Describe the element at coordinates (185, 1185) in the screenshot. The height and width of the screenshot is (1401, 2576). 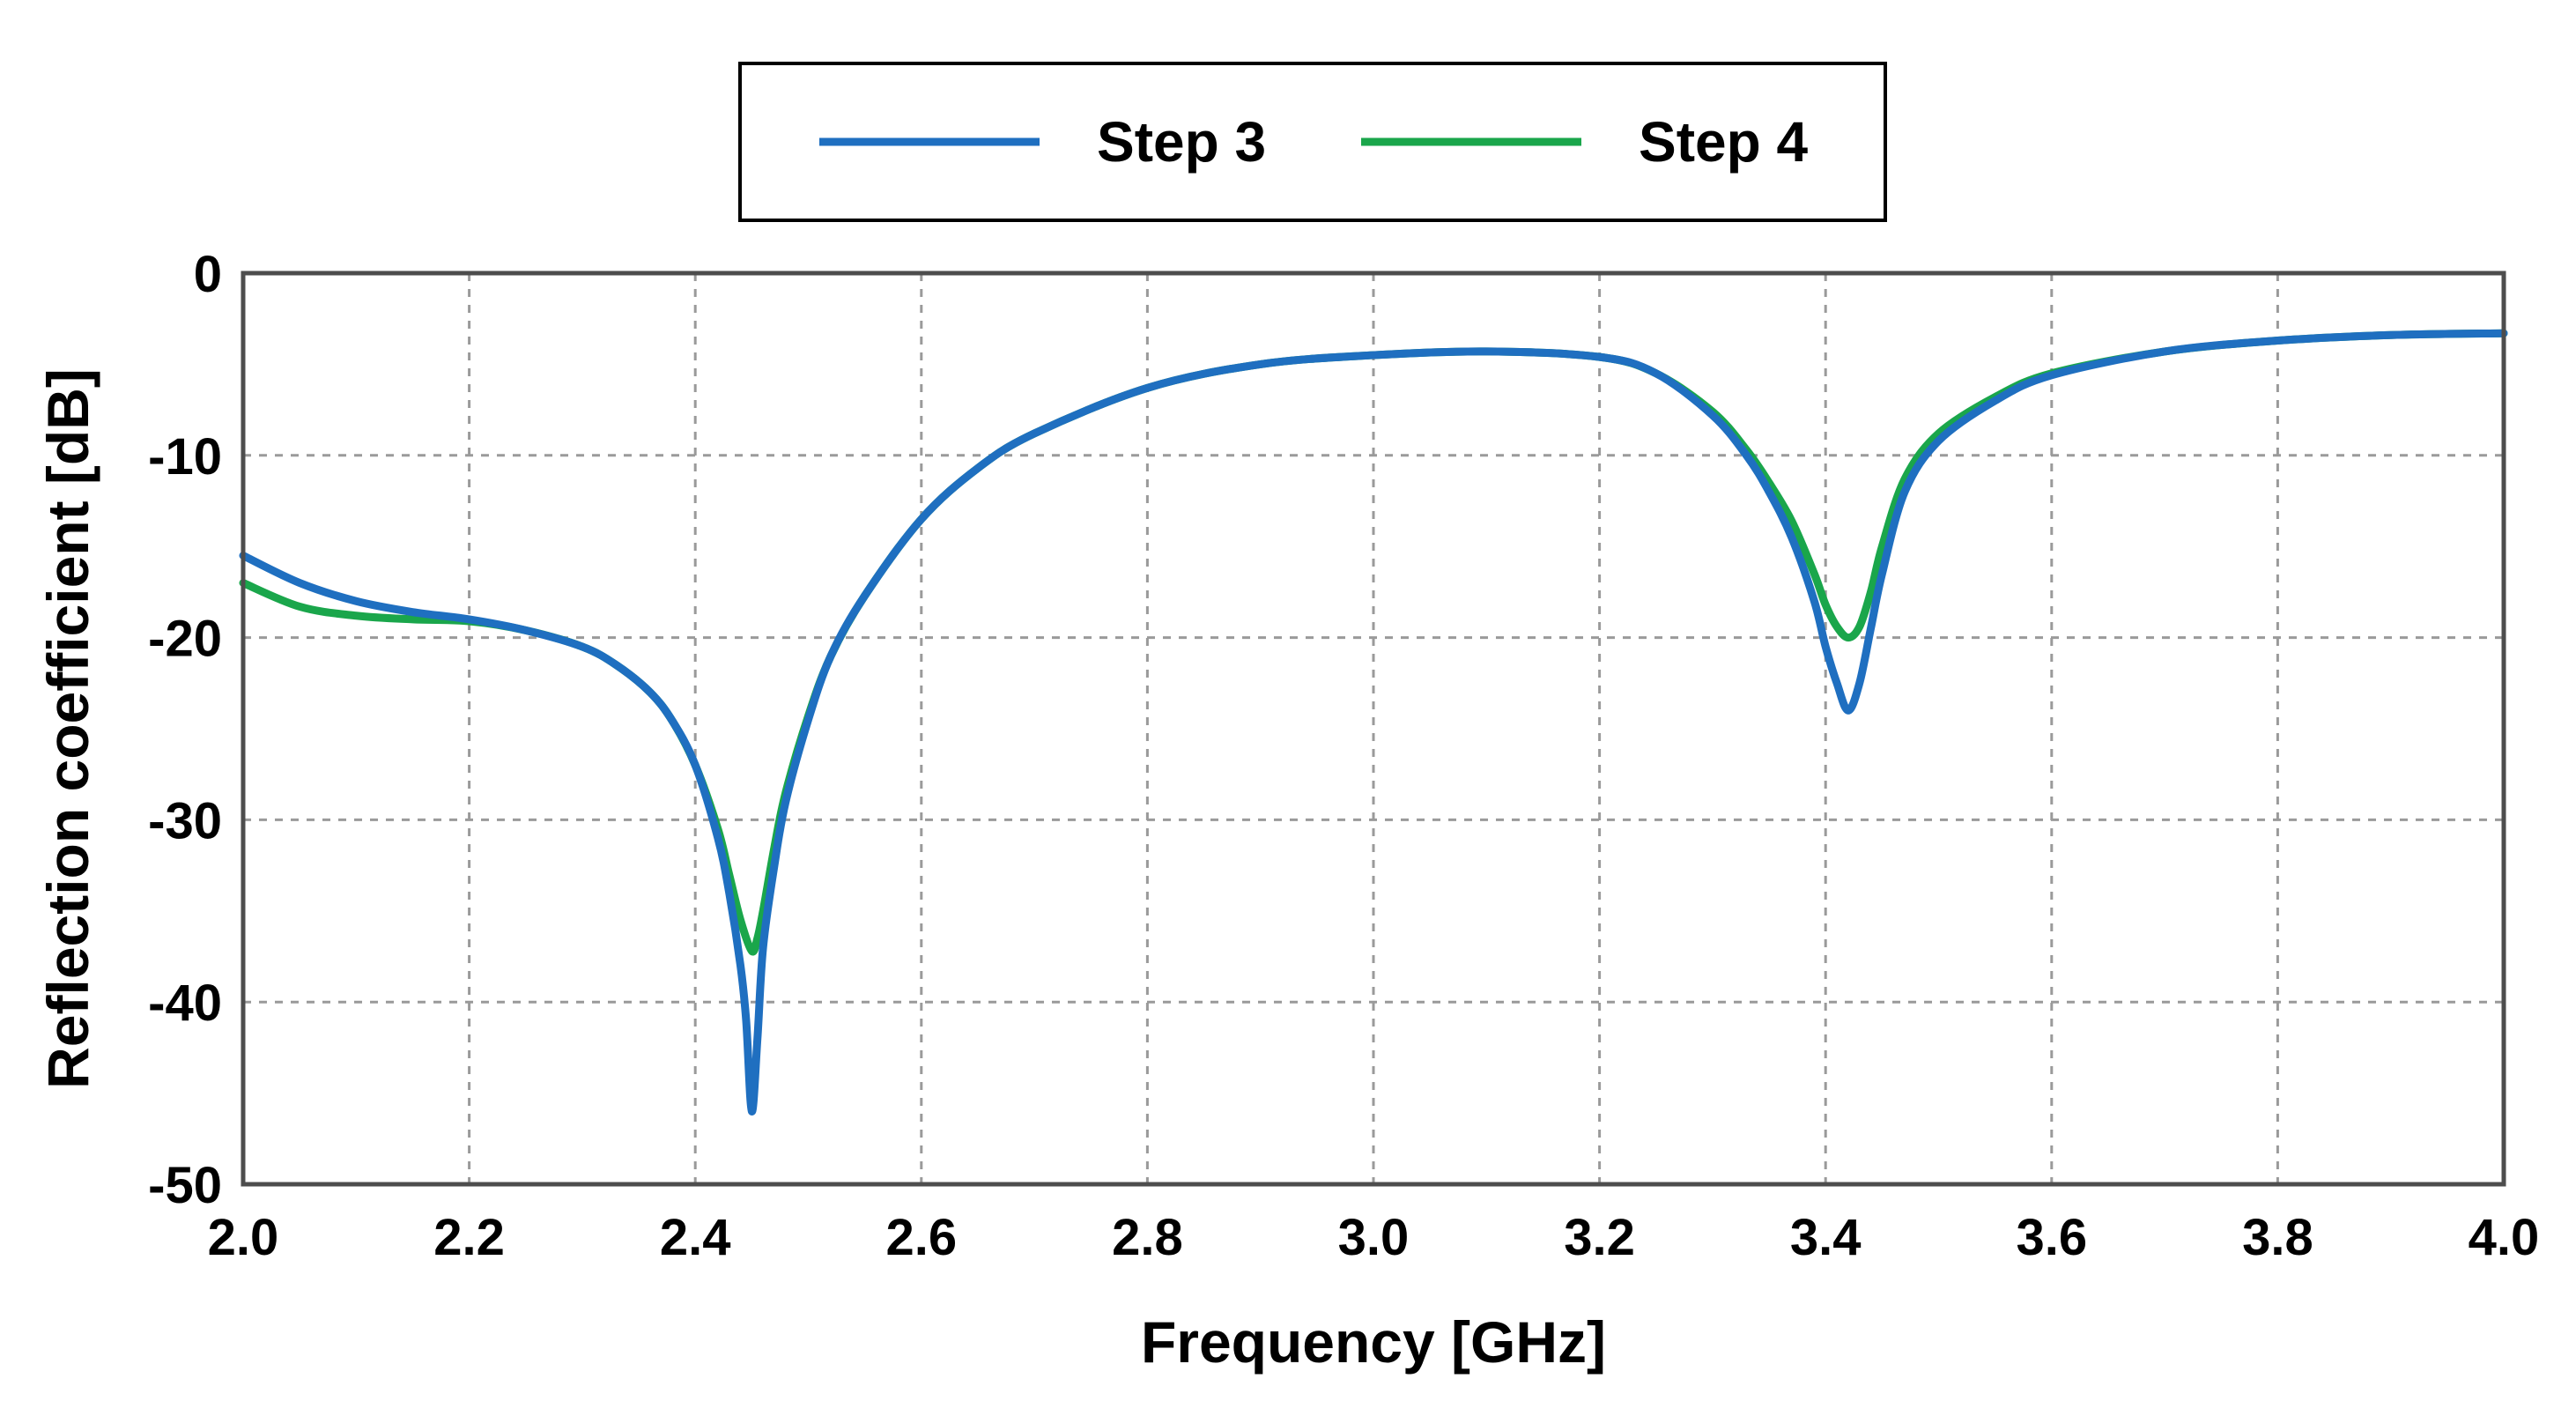
I see `y-tick-label: -50` at that location.